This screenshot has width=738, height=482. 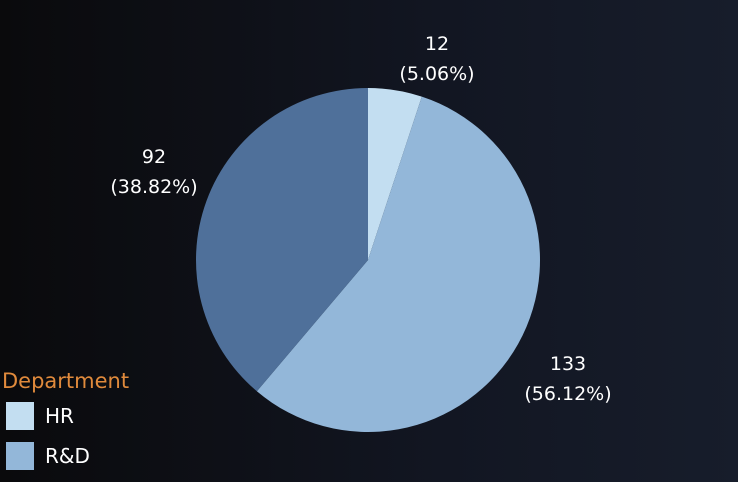 I want to click on legend-swatch-hr, so click(x=20, y=416).